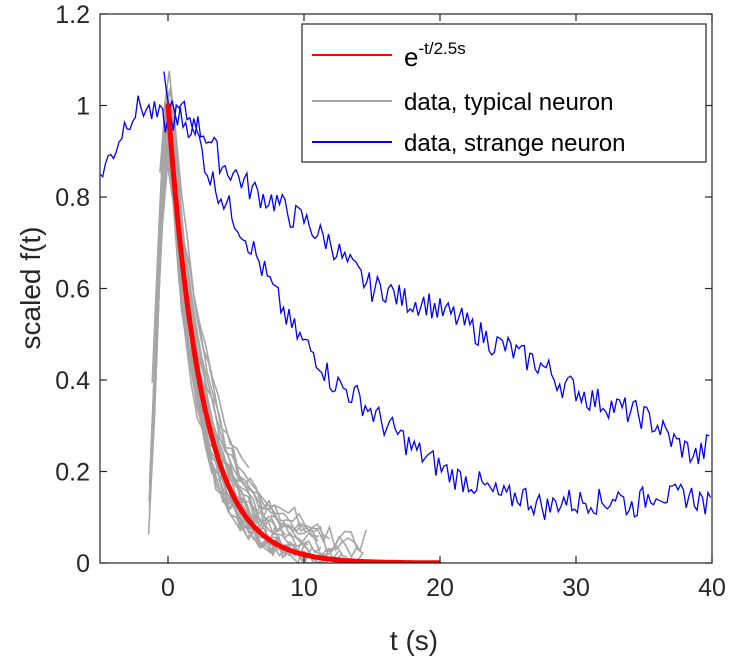  Describe the element at coordinates (576, 588) in the screenshot. I see `x-tick-label: 30` at that location.